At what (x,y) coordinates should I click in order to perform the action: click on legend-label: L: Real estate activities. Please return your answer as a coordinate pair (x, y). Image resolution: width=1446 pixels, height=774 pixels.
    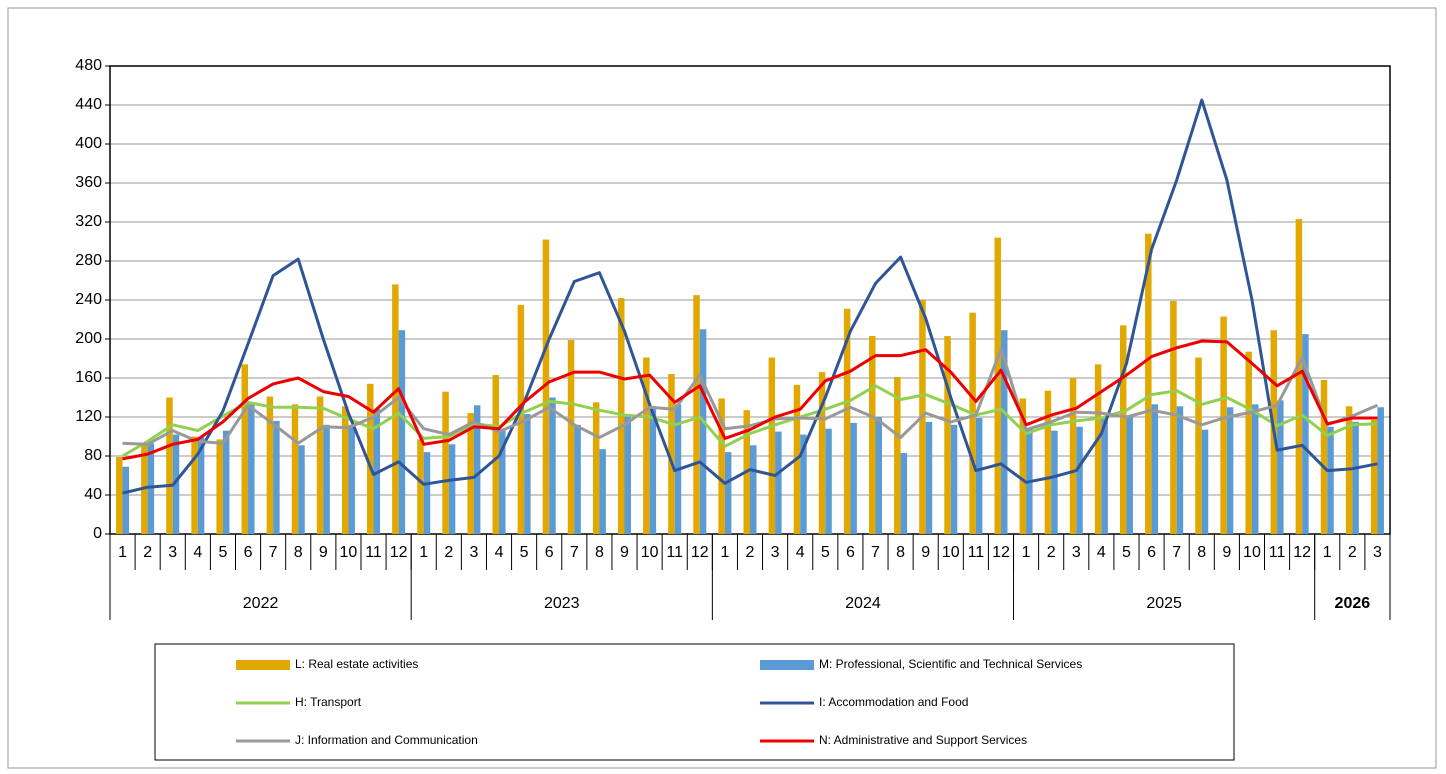
    Looking at the image, I should click on (356, 664).